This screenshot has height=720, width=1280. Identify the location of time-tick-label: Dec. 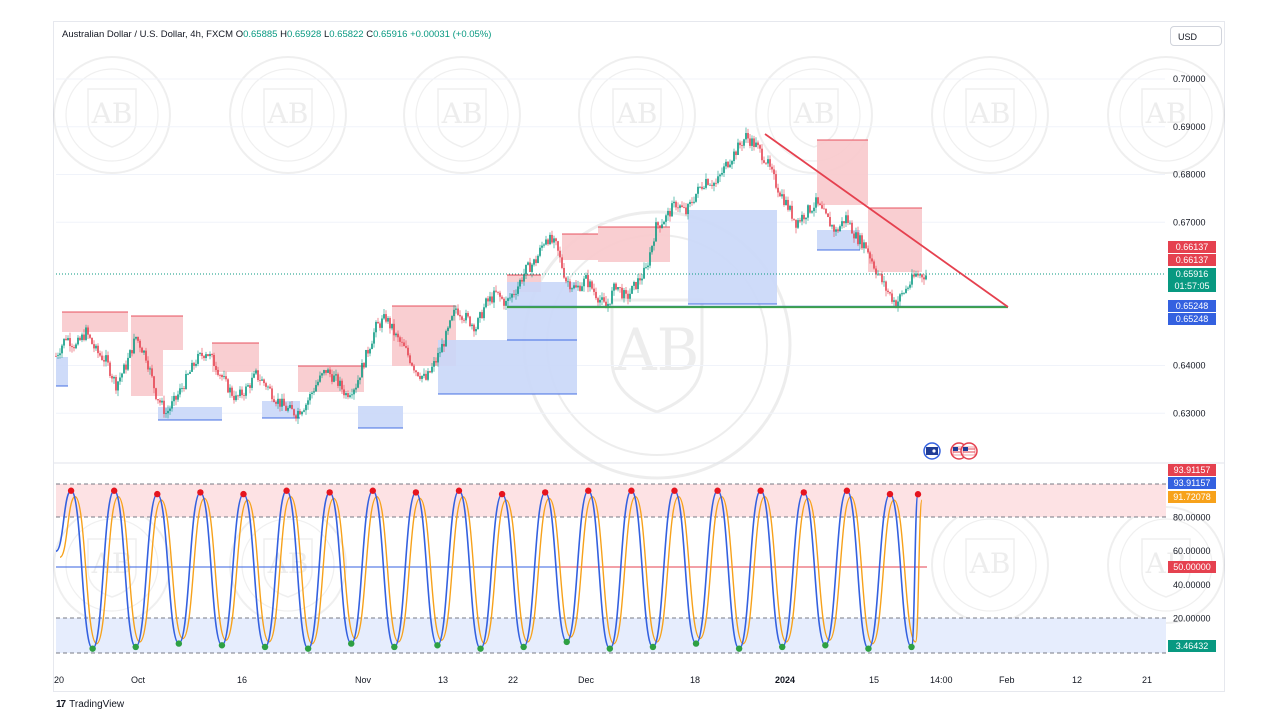
(586, 680).